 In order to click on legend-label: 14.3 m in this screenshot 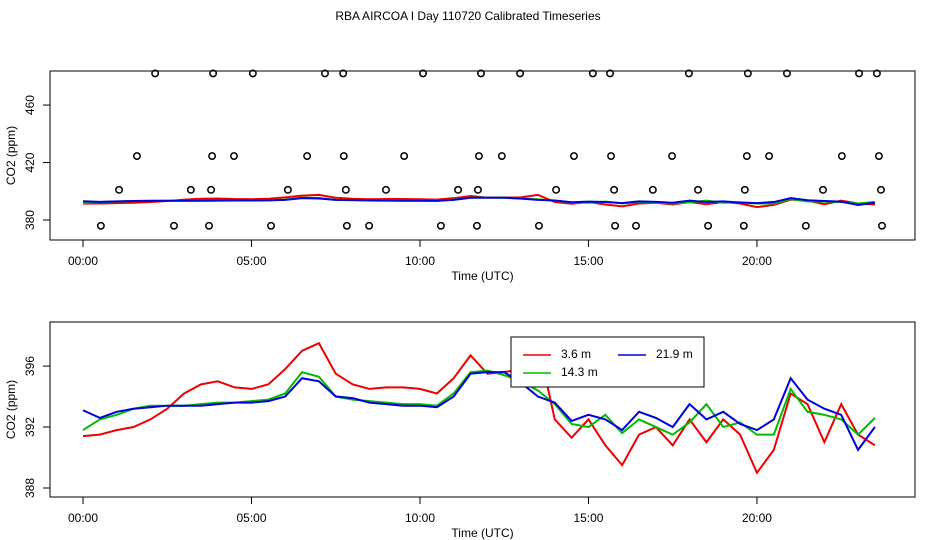, I will do `click(579, 372)`.